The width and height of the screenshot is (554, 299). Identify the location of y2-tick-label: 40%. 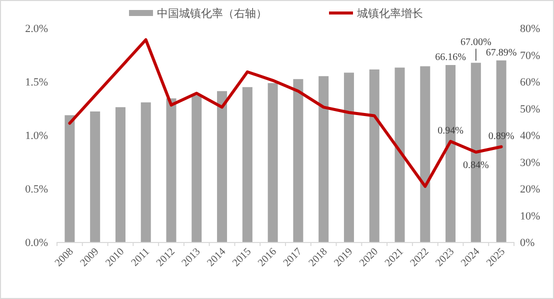
(530, 136).